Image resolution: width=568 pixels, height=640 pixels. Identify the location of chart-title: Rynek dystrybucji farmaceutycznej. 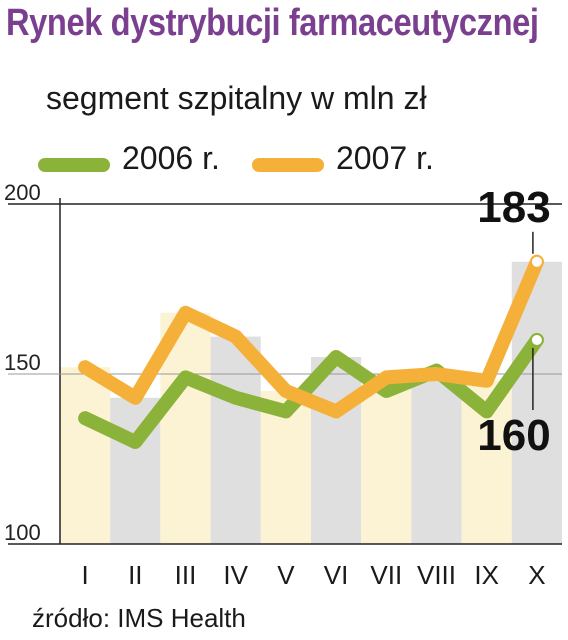
(272, 23).